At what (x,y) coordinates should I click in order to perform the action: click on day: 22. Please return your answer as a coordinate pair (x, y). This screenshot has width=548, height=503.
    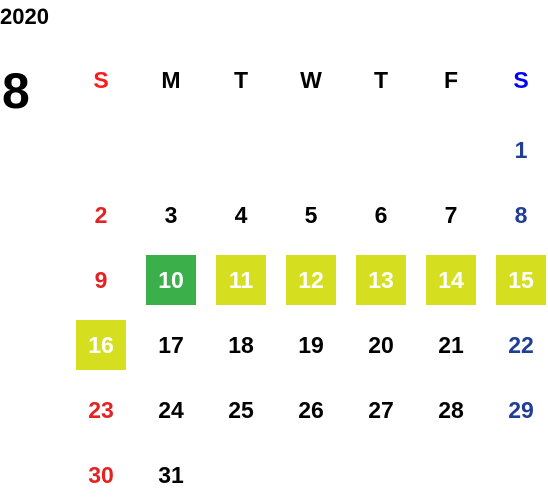
    Looking at the image, I should click on (521, 344).